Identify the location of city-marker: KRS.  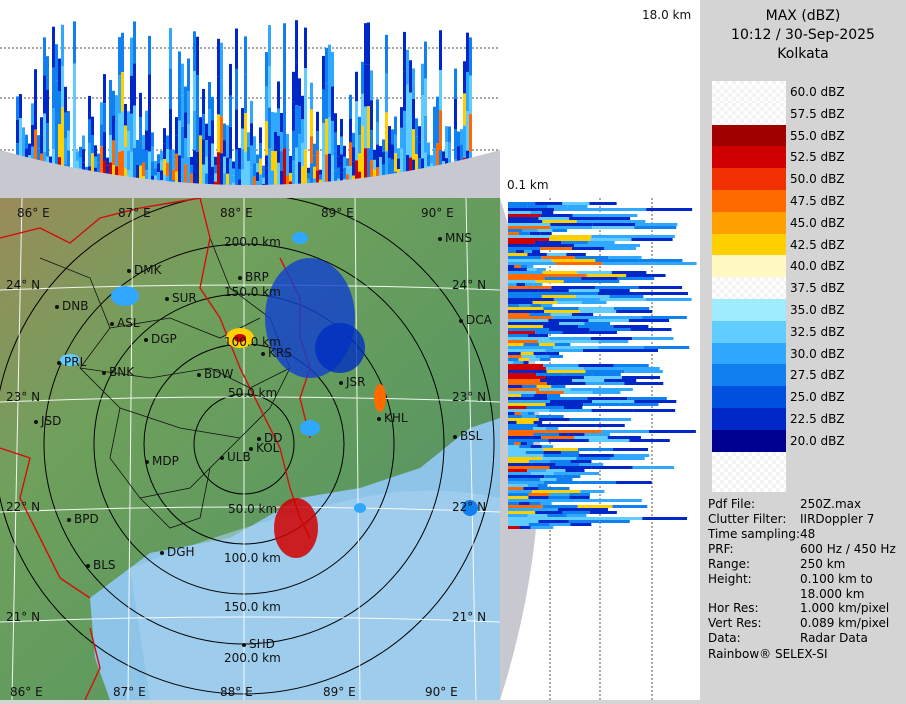
(276, 353).